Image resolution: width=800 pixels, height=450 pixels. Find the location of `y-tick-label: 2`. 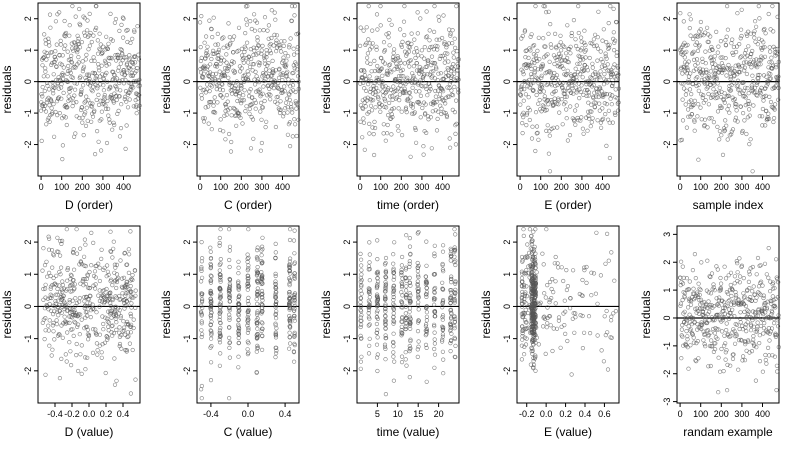

y-tick-label: 2 is located at coordinates (507, 242).